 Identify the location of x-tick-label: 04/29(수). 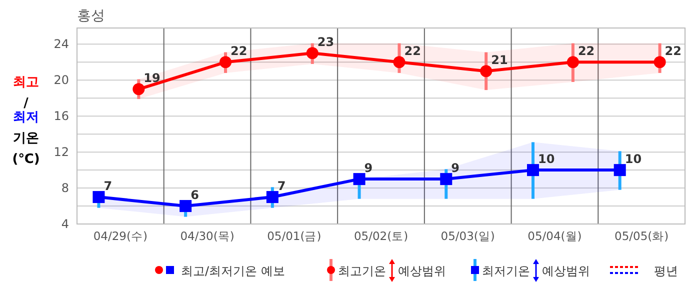
(120, 236).